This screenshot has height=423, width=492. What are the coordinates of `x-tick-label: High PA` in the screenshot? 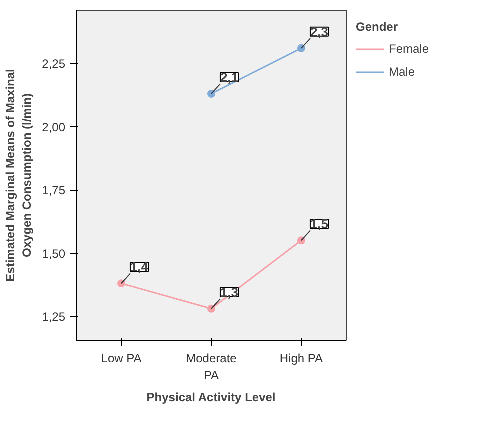 It's located at (302, 359).